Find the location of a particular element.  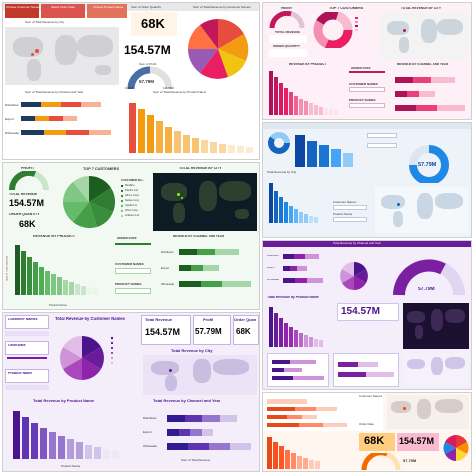

rev-by-product-title: Total Revenue by Product Name is located at coordinates (64, 401).